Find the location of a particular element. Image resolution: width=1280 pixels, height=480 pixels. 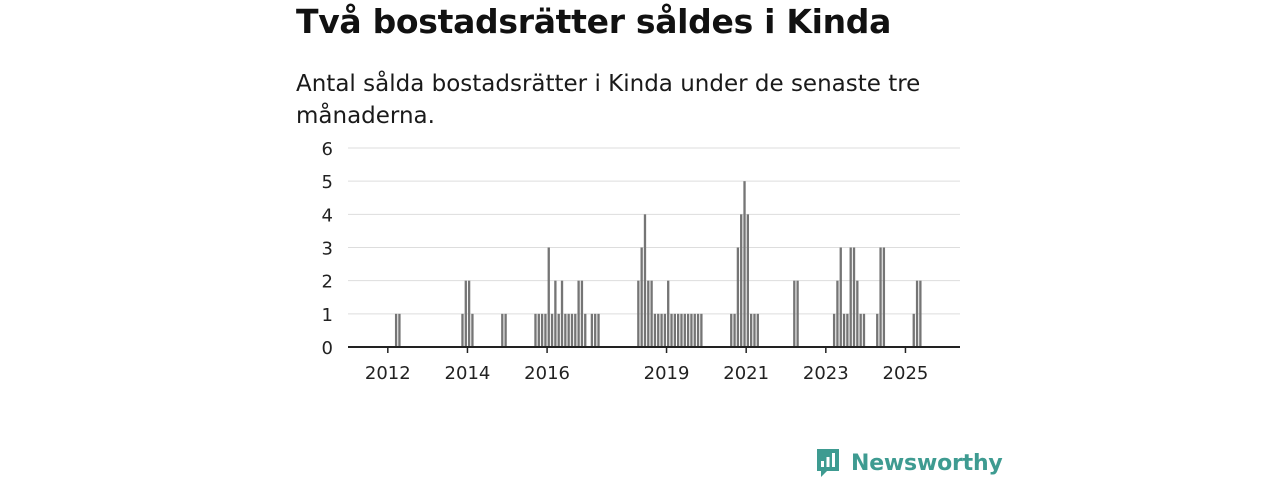

data-labels: 2 is located at coordinates (934, 2).